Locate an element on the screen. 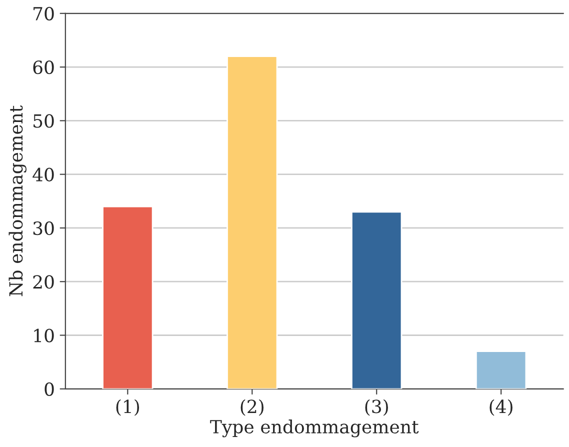 This screenshot has height=447, width=569. x-tick-label: (2) is located at coordinates (252, 407).